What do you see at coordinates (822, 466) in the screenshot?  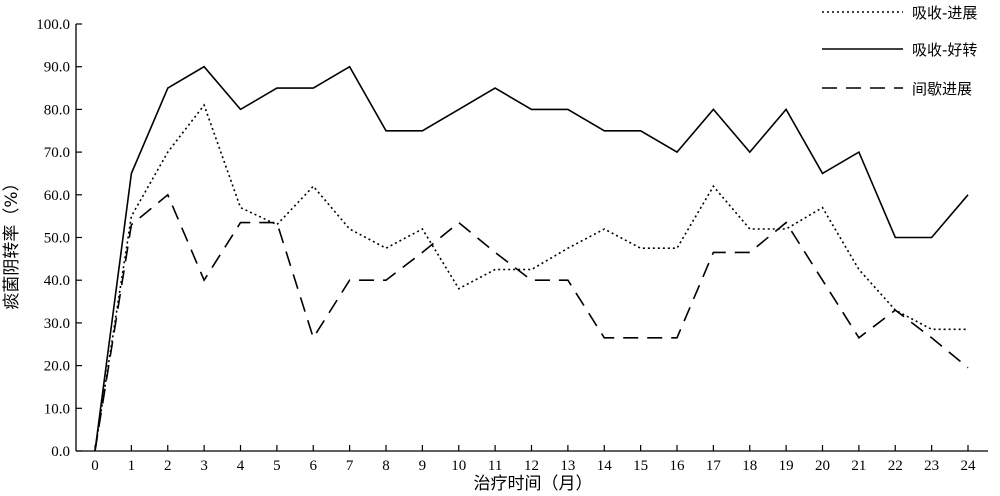 I see `x-tick-label: 20` at bounding box center [822, 466].